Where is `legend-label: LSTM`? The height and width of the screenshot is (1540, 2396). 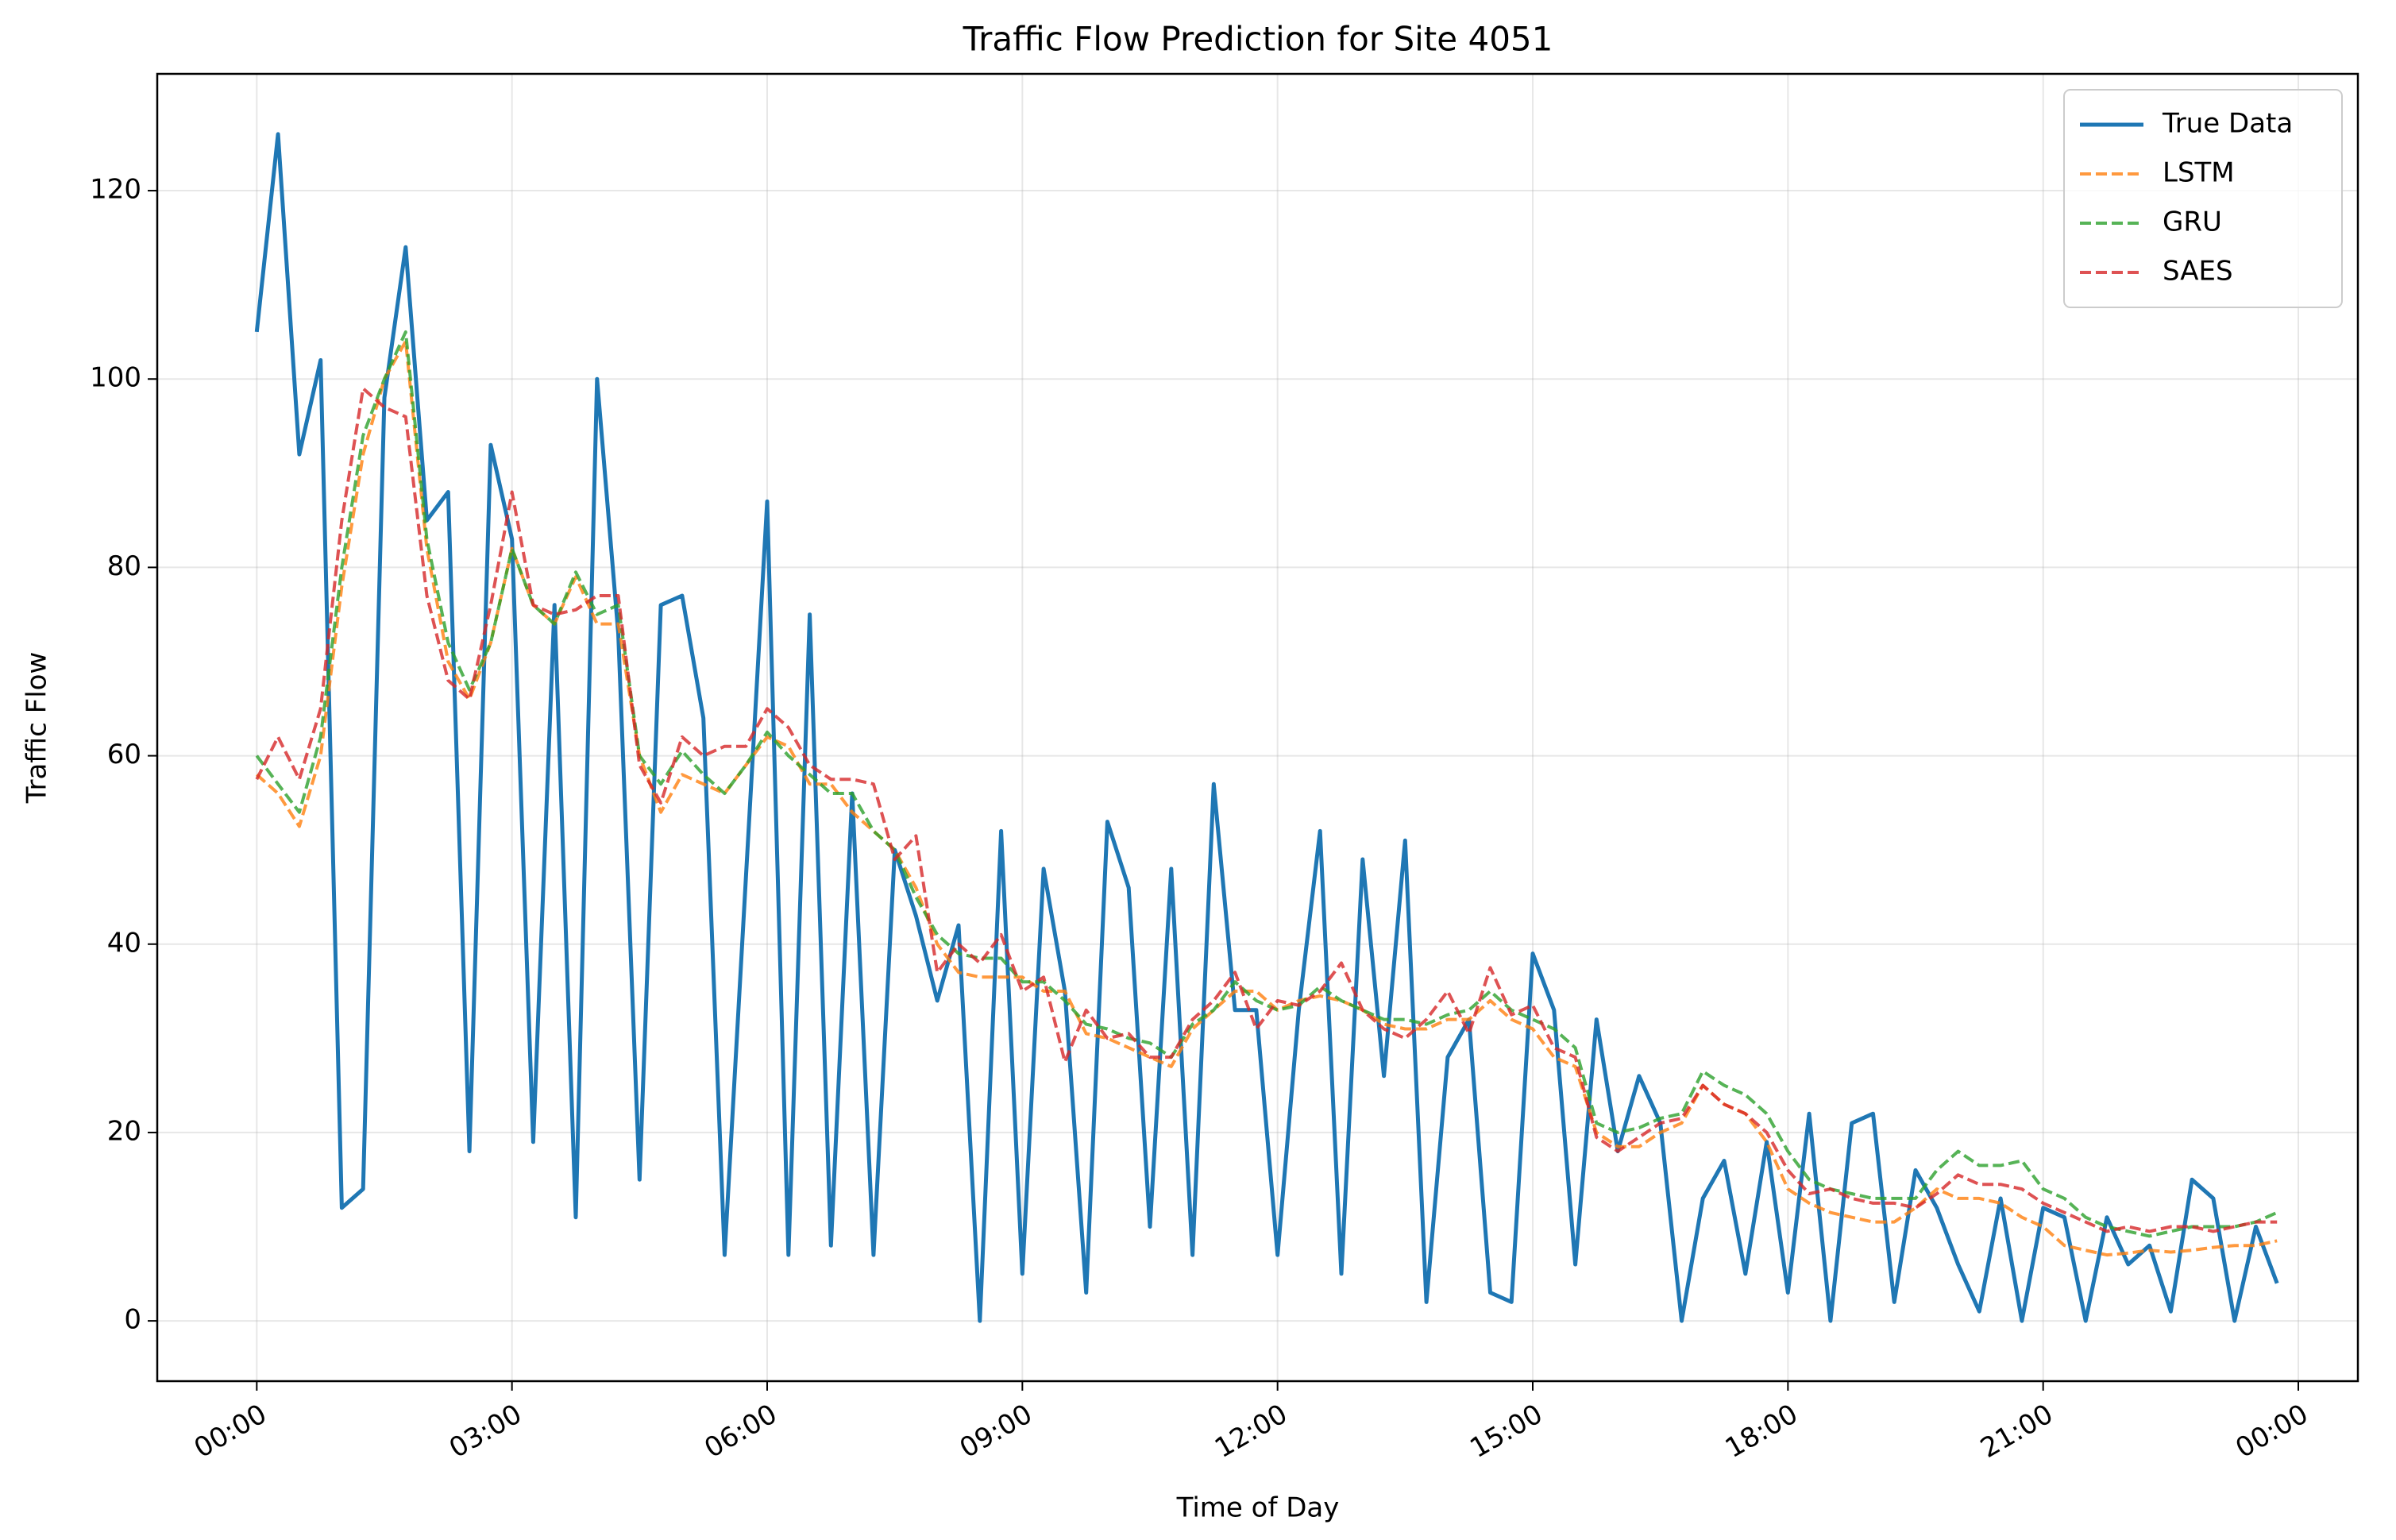 legend-label: LSTM is located at coordinates (2199, 173).